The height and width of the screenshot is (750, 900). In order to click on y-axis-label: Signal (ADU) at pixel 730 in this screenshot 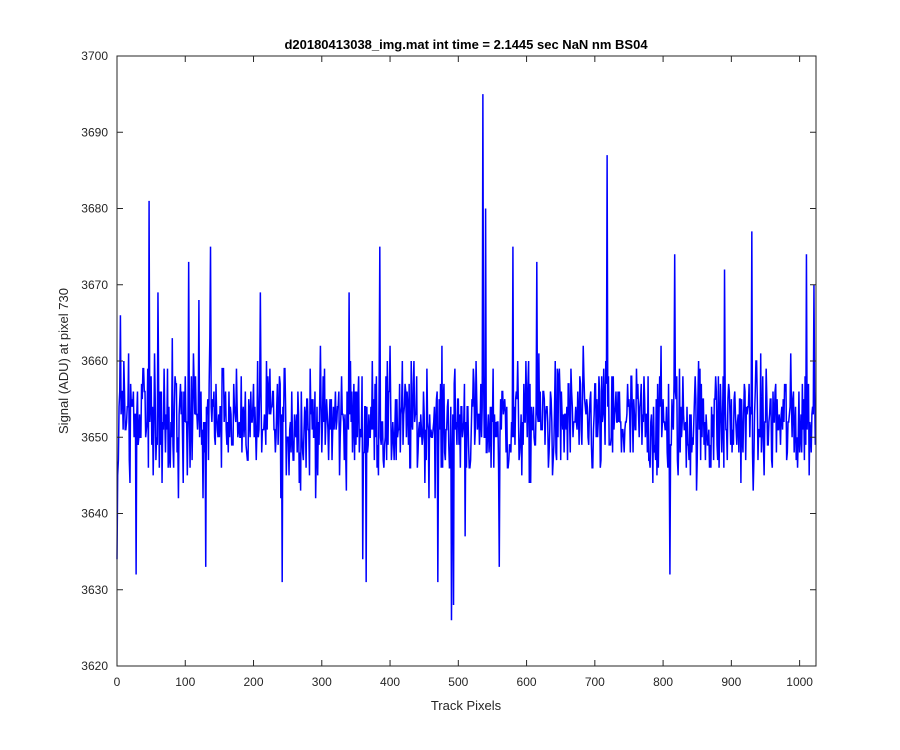, I will do `click(63, 361)`.